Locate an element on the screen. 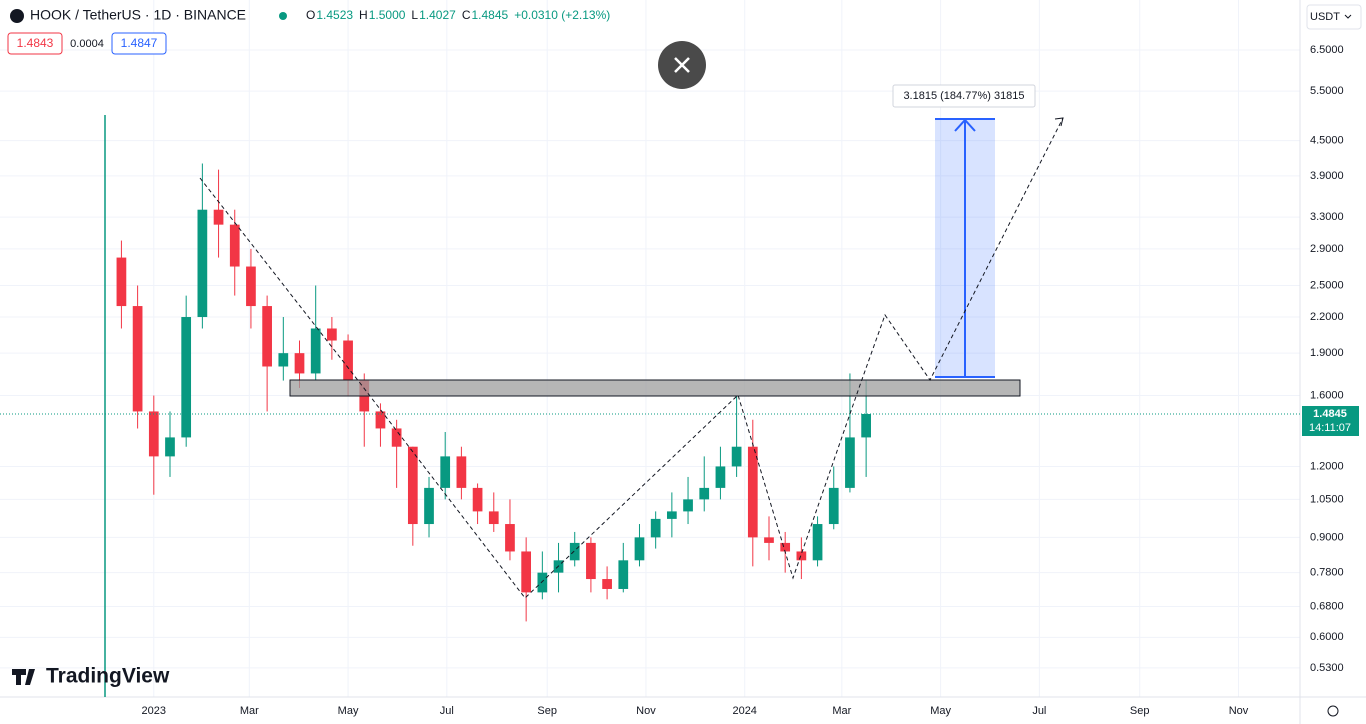 This screenshot has width=1366, height=724. status-dot is located at coordinates (283, 16).